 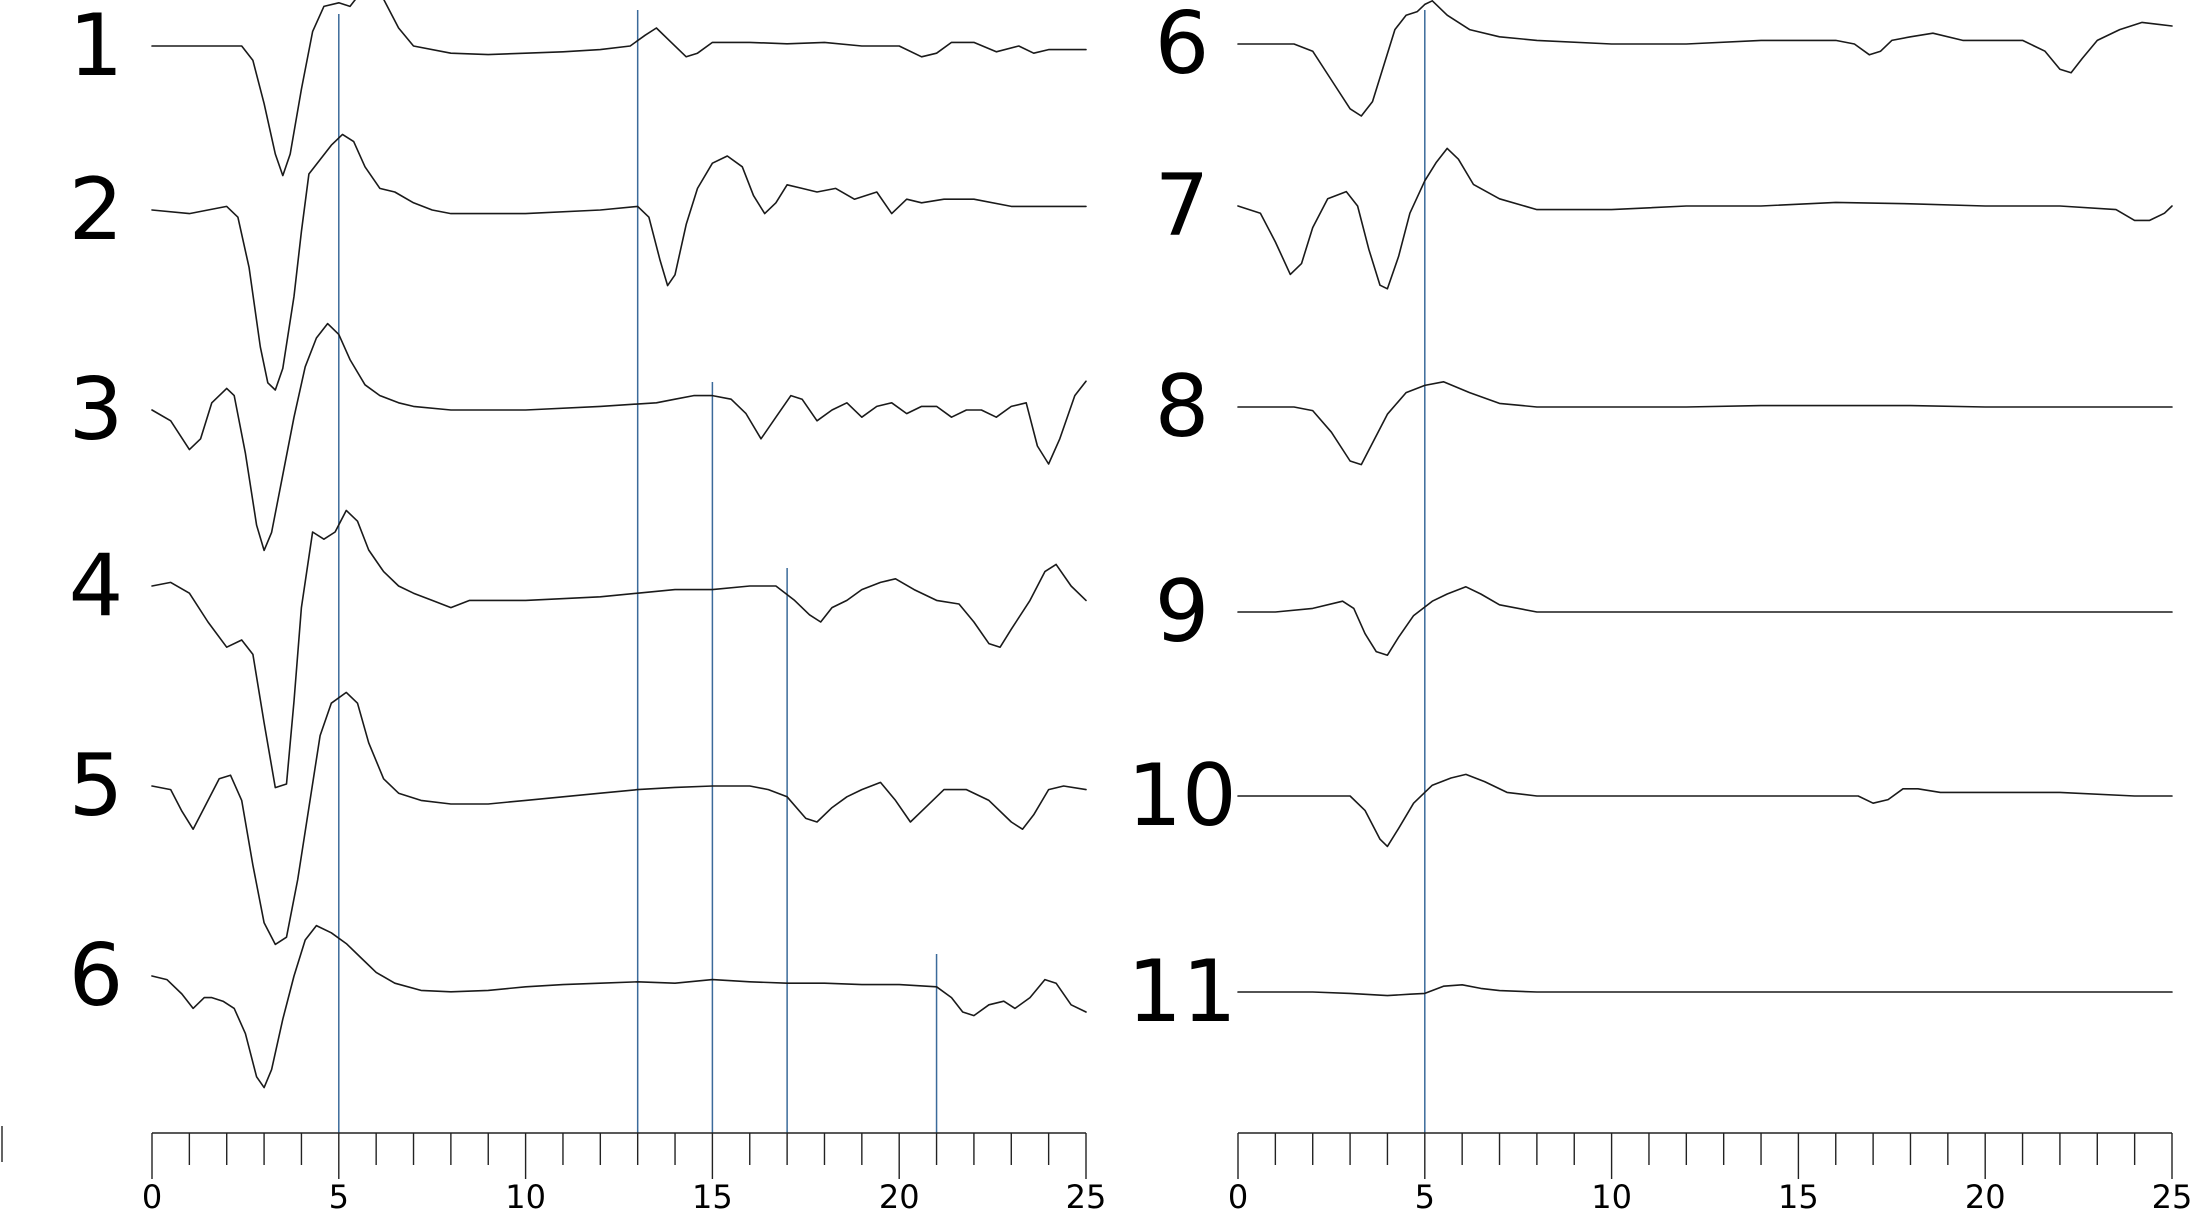 I want to click on left-tick-label: 10, so click(x=525, y=1197).